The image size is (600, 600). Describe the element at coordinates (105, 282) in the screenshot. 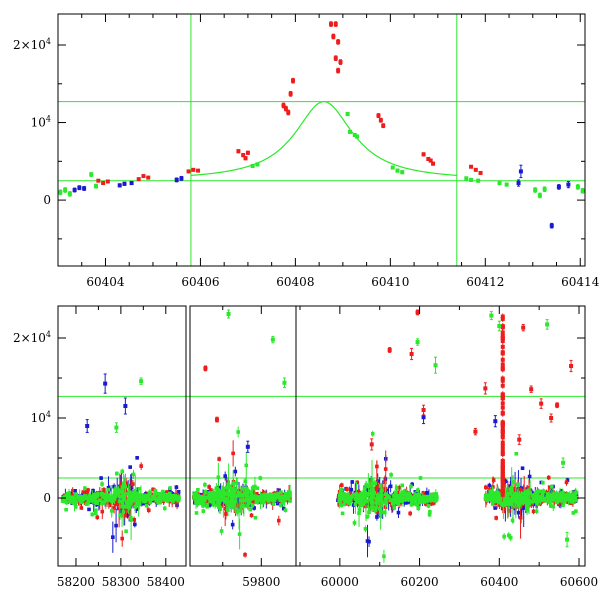

I see `top-xtick-label: 60404` at that location.